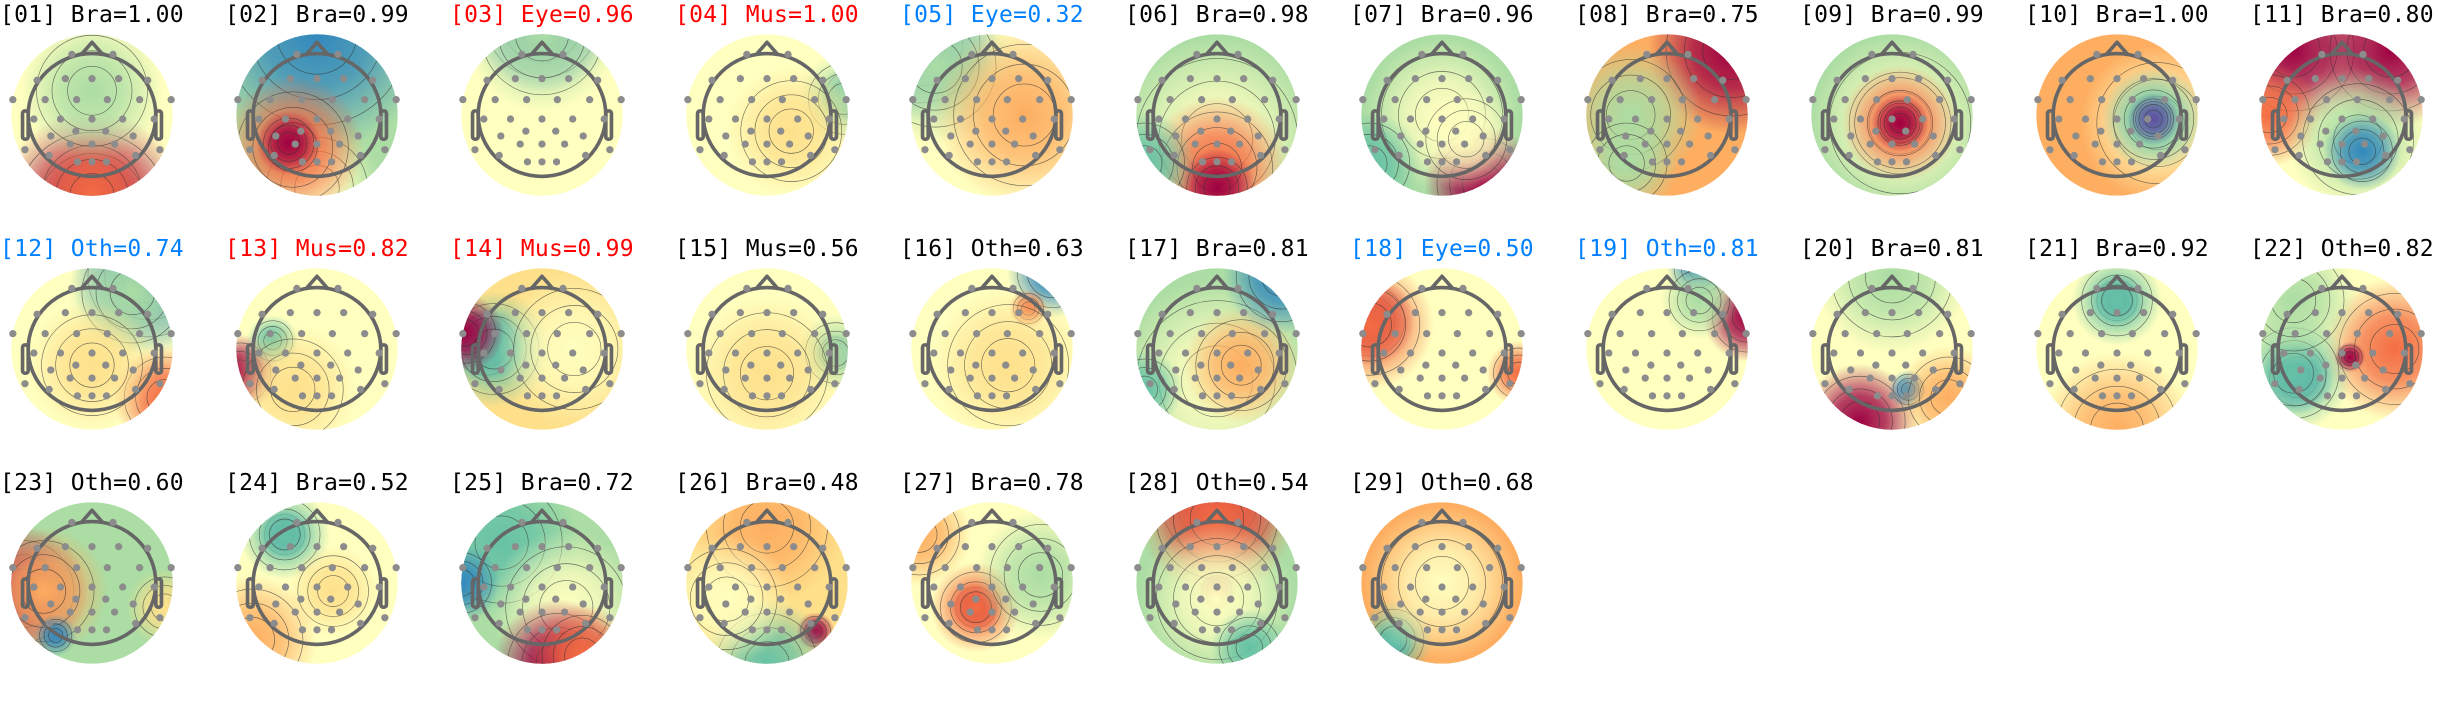 The height and width of the screenshot is (702, 2438). I want to click on topomap-cell: [28] Oth=0.54, so click(1237, 585).